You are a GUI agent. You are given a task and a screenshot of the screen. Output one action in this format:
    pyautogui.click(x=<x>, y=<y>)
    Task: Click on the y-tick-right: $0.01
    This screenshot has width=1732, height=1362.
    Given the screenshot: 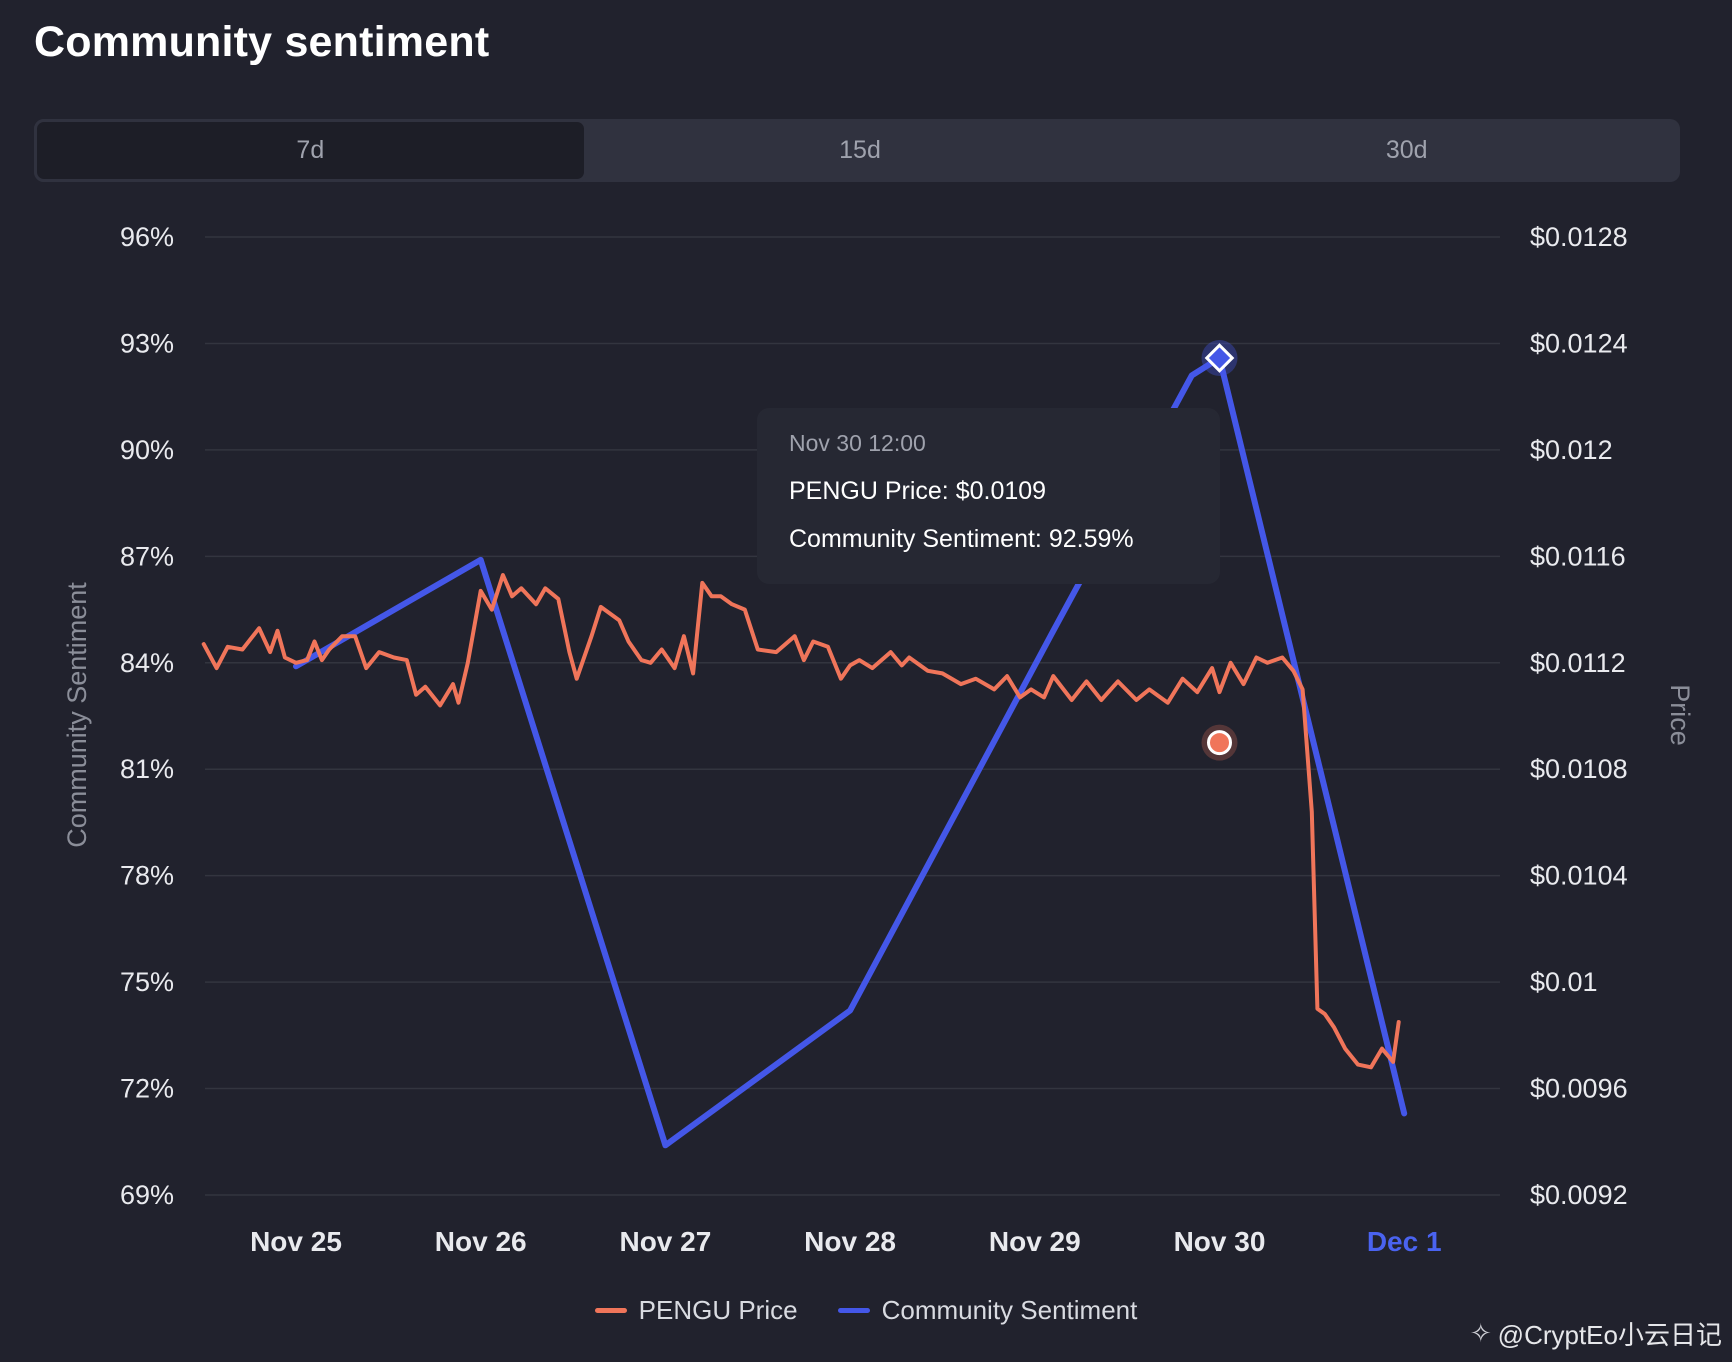 What is the action you would take?
    pyautogui.click(x=1564, y=982)
    